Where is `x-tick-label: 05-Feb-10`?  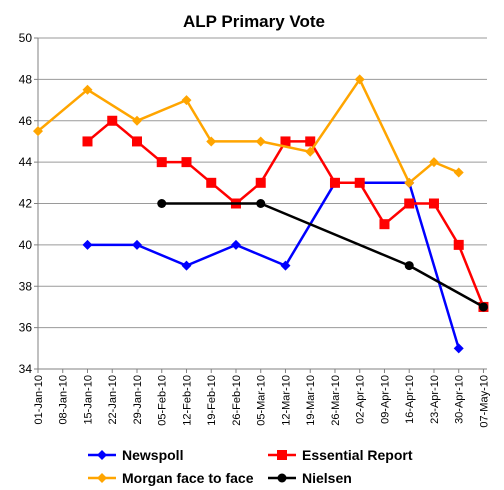
x-tick-label: 05-Feb-10 is located at coordinates (163, 400).